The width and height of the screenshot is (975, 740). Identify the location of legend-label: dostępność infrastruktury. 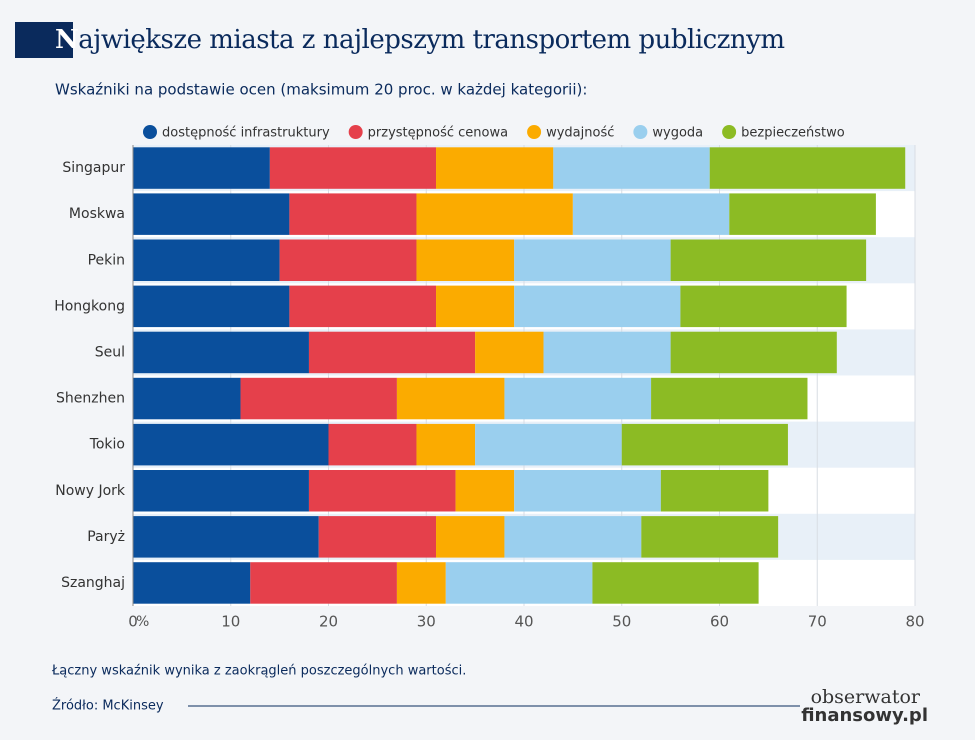
(246, 133).